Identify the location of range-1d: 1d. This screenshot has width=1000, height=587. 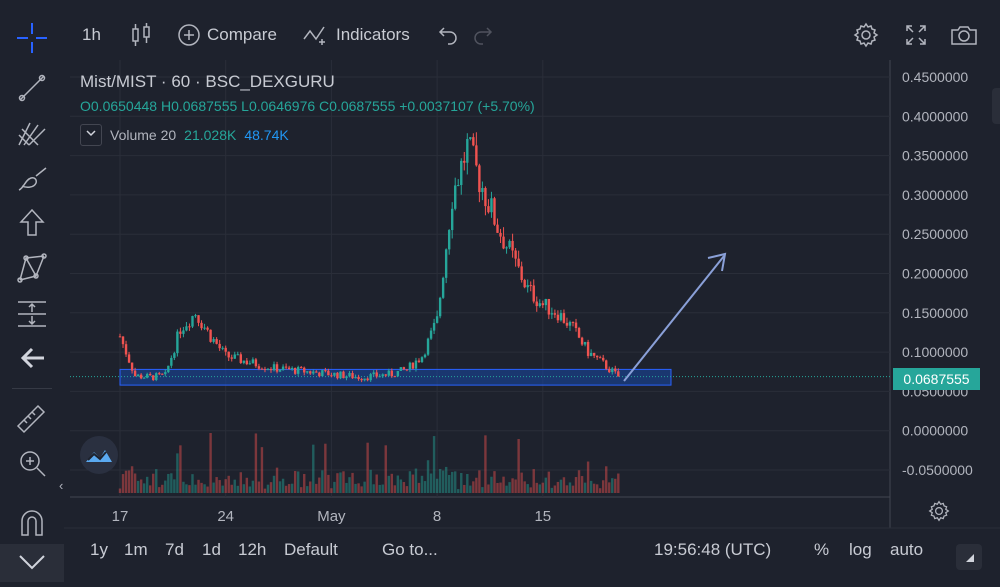
(211, 549).